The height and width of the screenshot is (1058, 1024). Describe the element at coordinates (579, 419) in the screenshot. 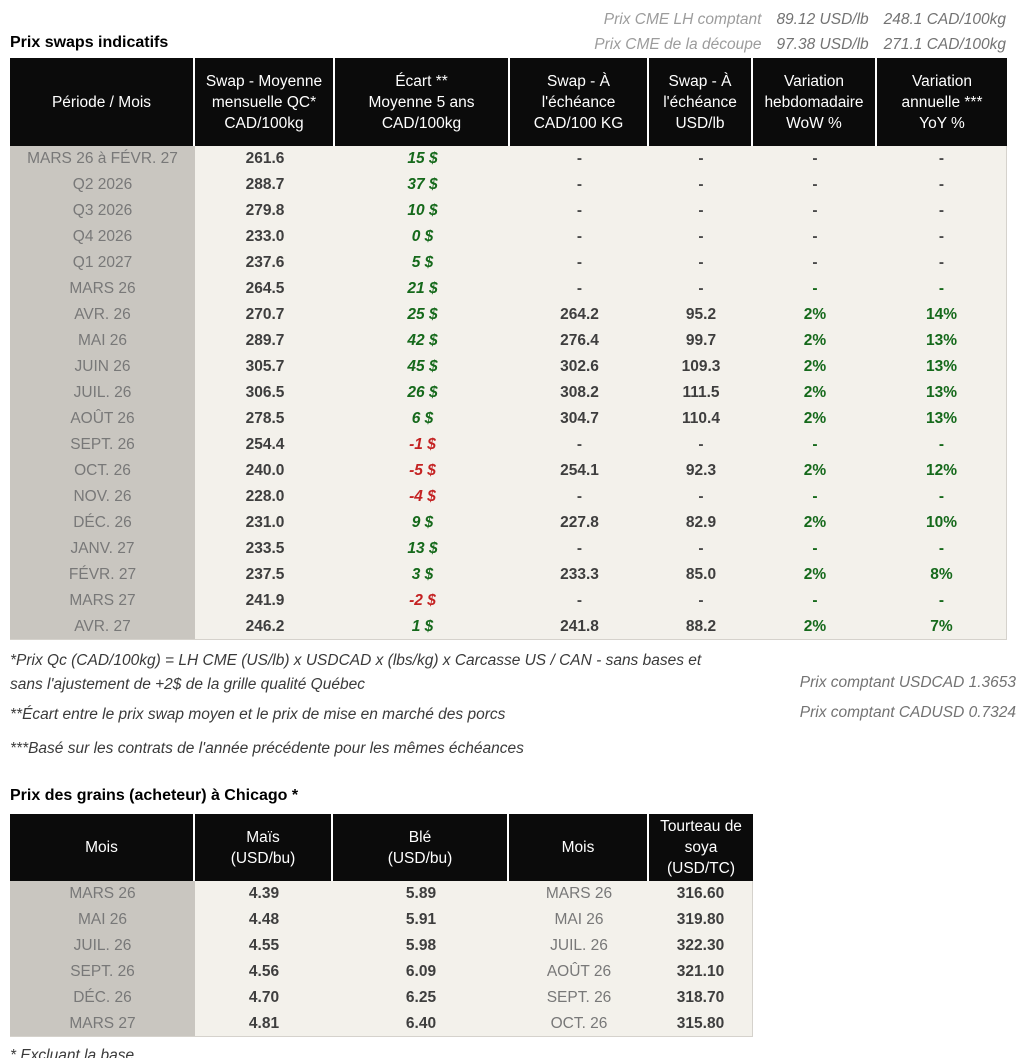

I see `maturity-cad-cell: 304.7` at that location.